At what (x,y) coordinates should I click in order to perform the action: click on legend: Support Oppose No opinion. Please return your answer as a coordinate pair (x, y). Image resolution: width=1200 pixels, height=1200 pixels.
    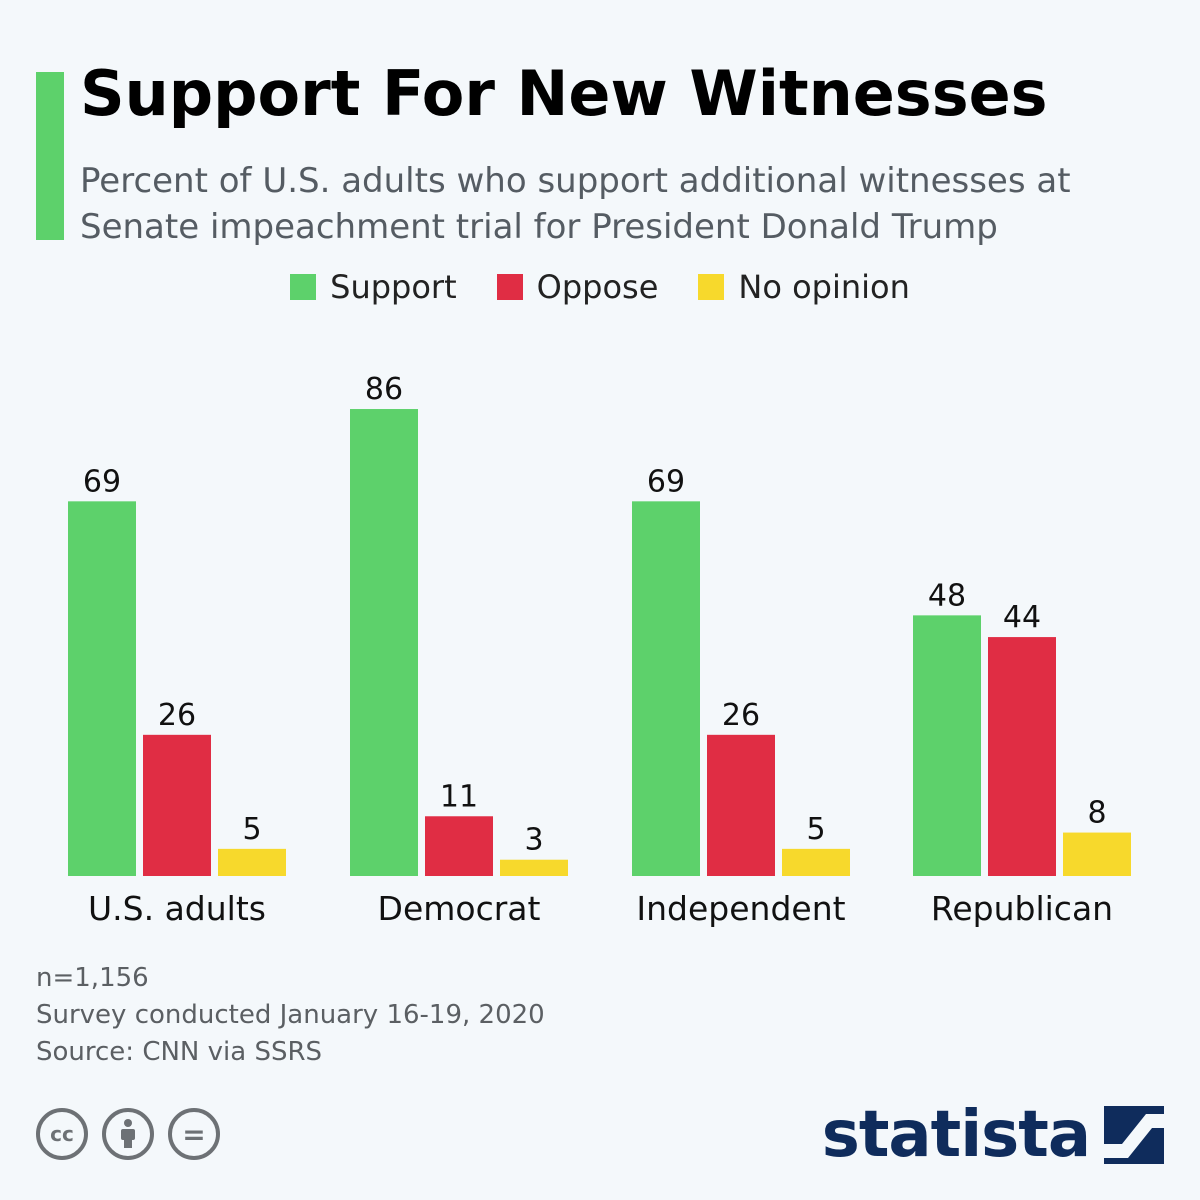
    Looking at the image, I should click on (600, 287).